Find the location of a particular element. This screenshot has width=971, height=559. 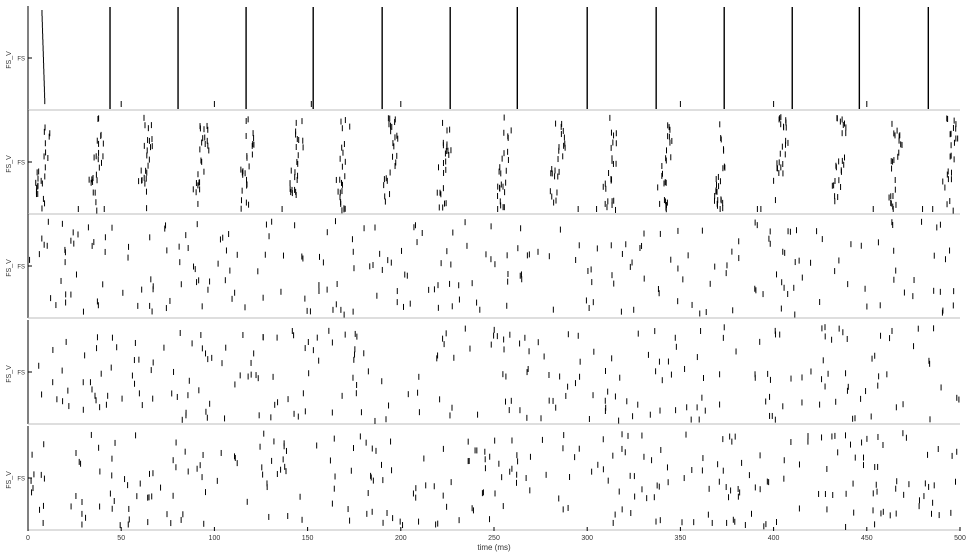

x-axis: 0 50 100 150 200 250 300 350 400 450 500 is located at coordinates (496, 534).